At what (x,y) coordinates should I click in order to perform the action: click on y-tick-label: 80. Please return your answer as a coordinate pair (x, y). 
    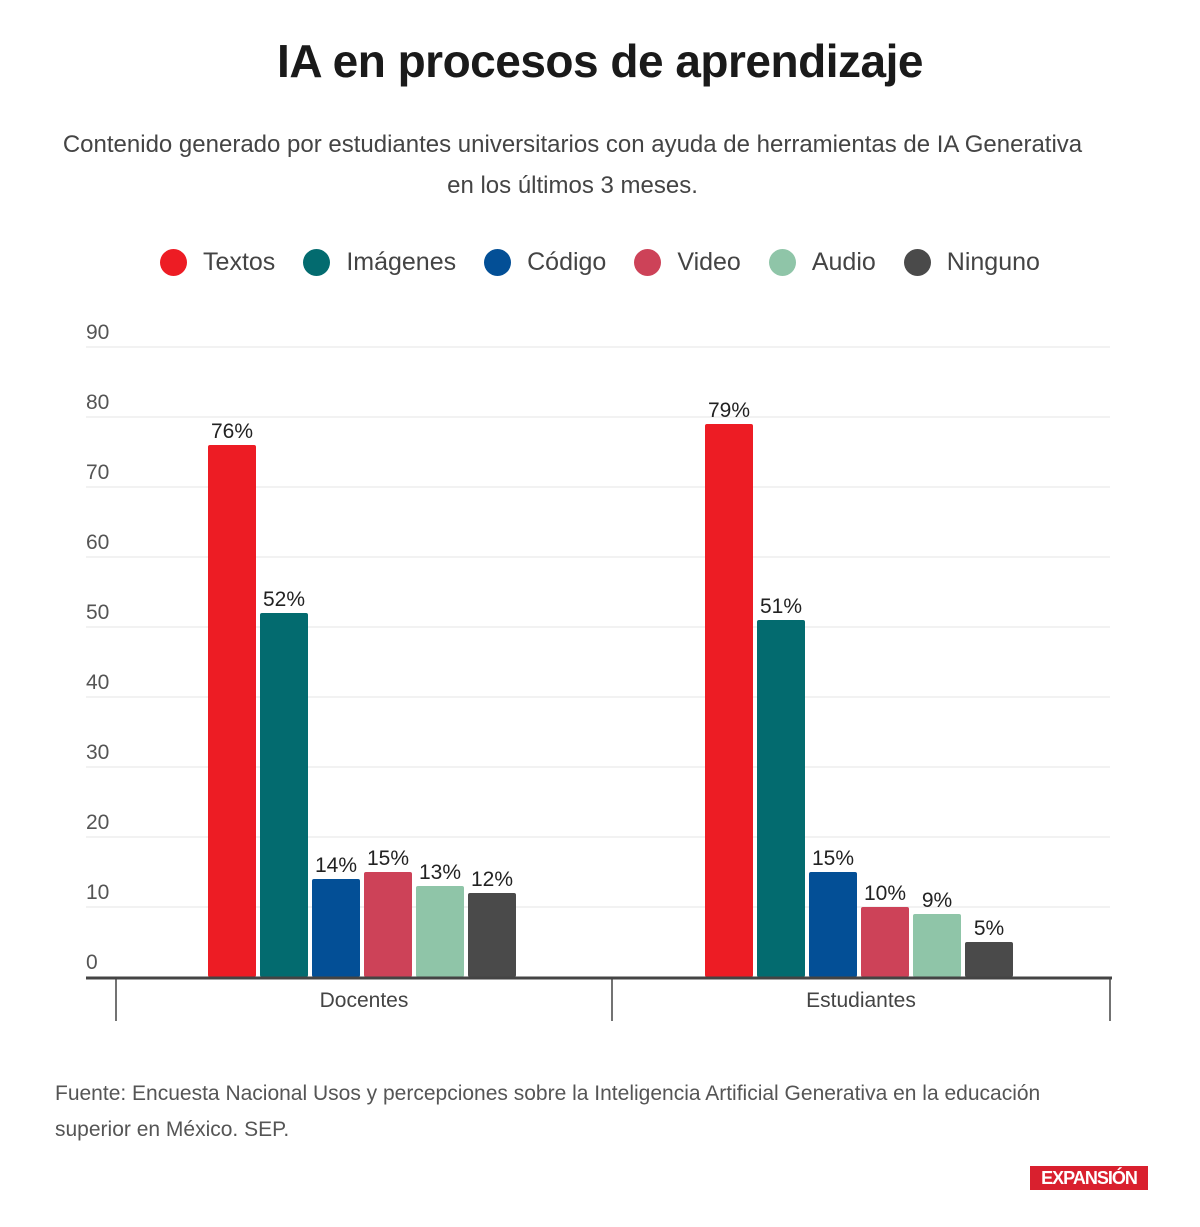
    Looking at the image, I should click on (97, 402).